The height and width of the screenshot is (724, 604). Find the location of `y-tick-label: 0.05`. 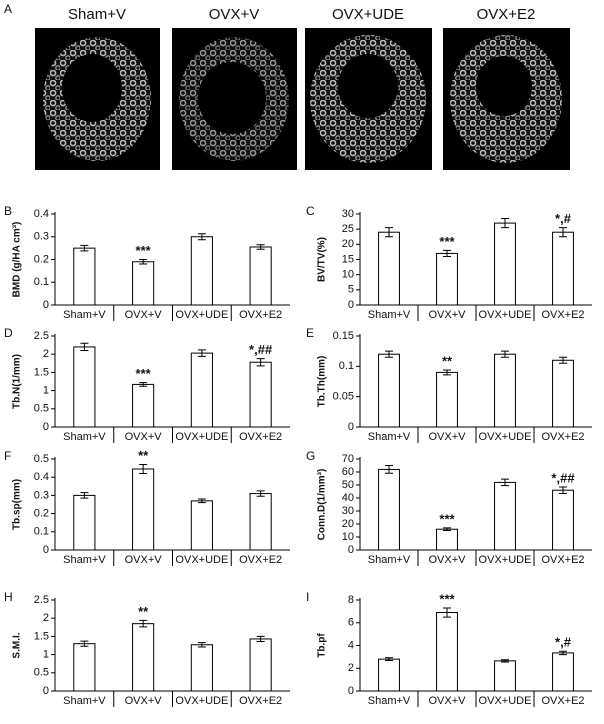

y-tick-label: 0.05 is located at coordinates (343, 397).